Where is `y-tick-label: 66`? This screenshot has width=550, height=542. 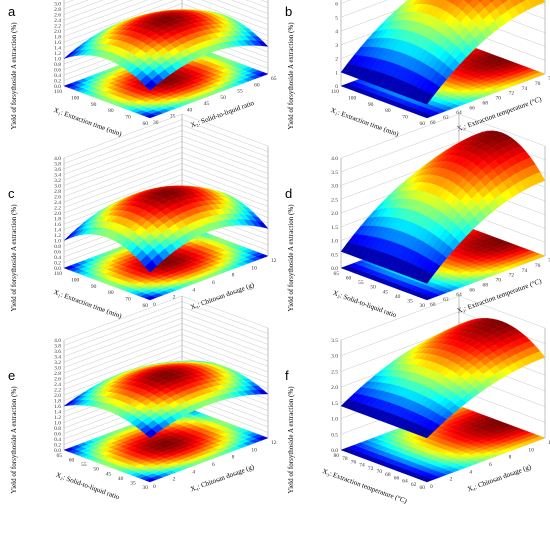 y-tick-label: 66 is located at coordinates (472, 108).